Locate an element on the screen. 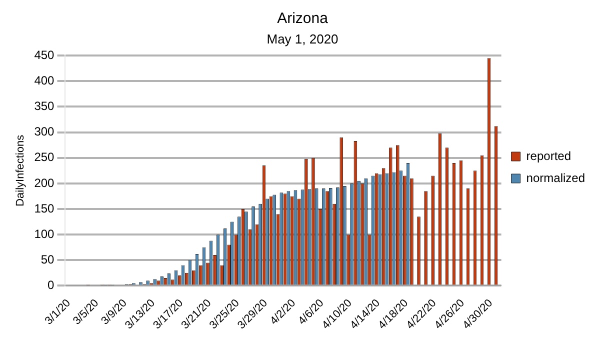 This screenshot has height=340, width=605. y-tick-label: 150 is located at coordinates (44, 208).